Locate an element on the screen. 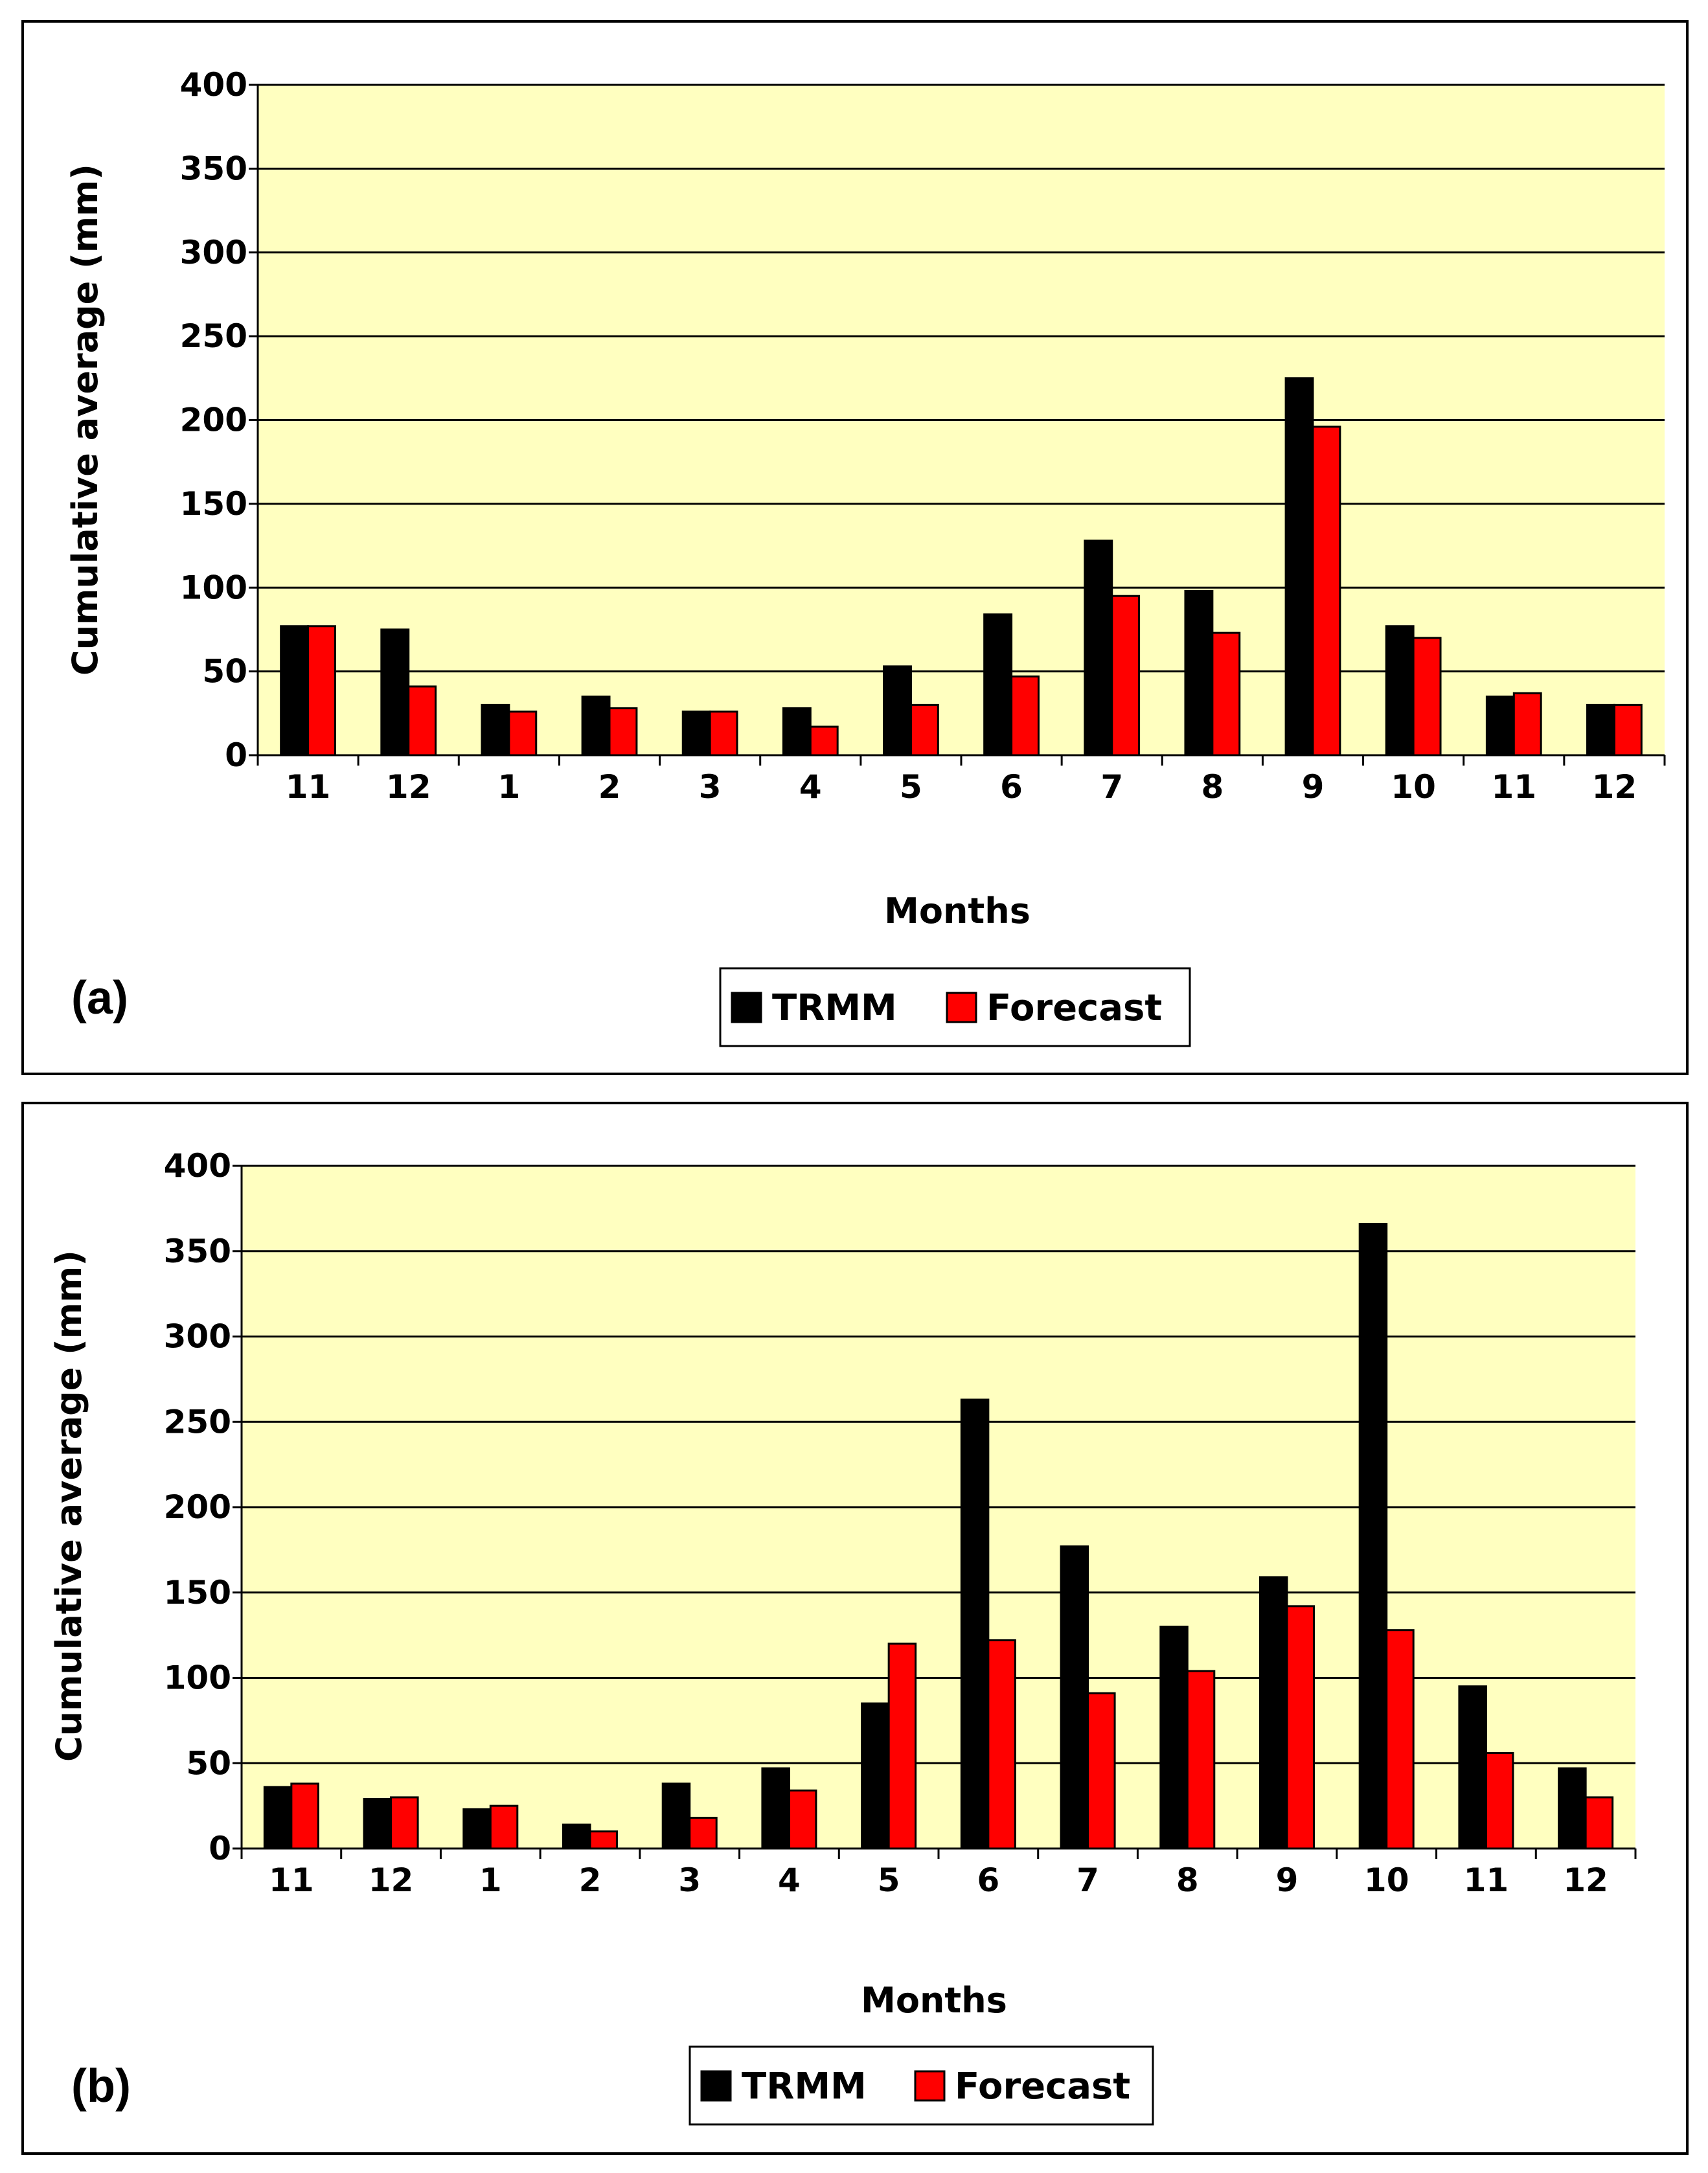 The image size is (1708, 2173). legend-swatch-trmm is located at coordinates (746, 1007).